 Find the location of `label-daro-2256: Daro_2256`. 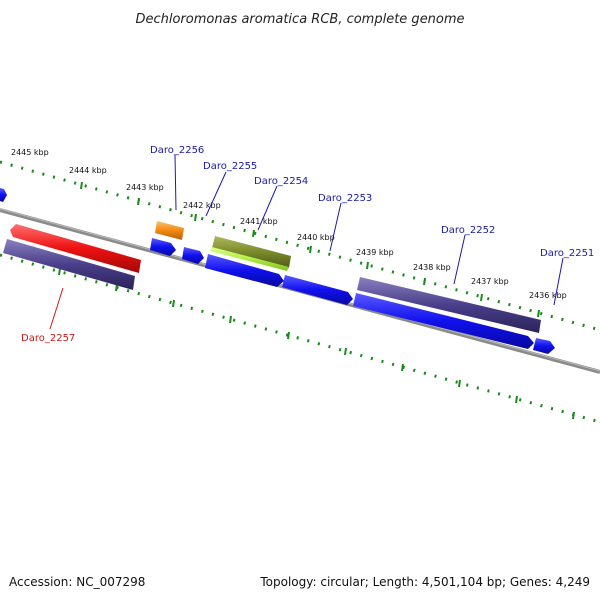

label-daro-2256: Daro_2256 is located at coordinates (177, 150).